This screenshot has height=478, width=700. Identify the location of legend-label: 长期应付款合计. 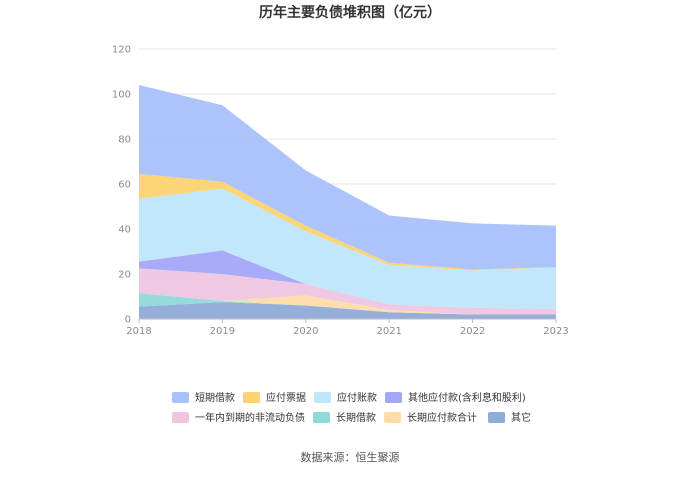
(442, 417).